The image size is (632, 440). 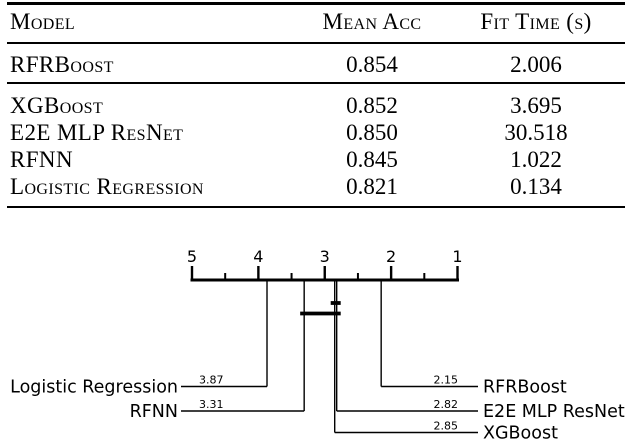 What do you see at coordinates (57, 105) in the screenshot?
I see `table-cell-model: XGBoost` at bounding box center [57, 105].